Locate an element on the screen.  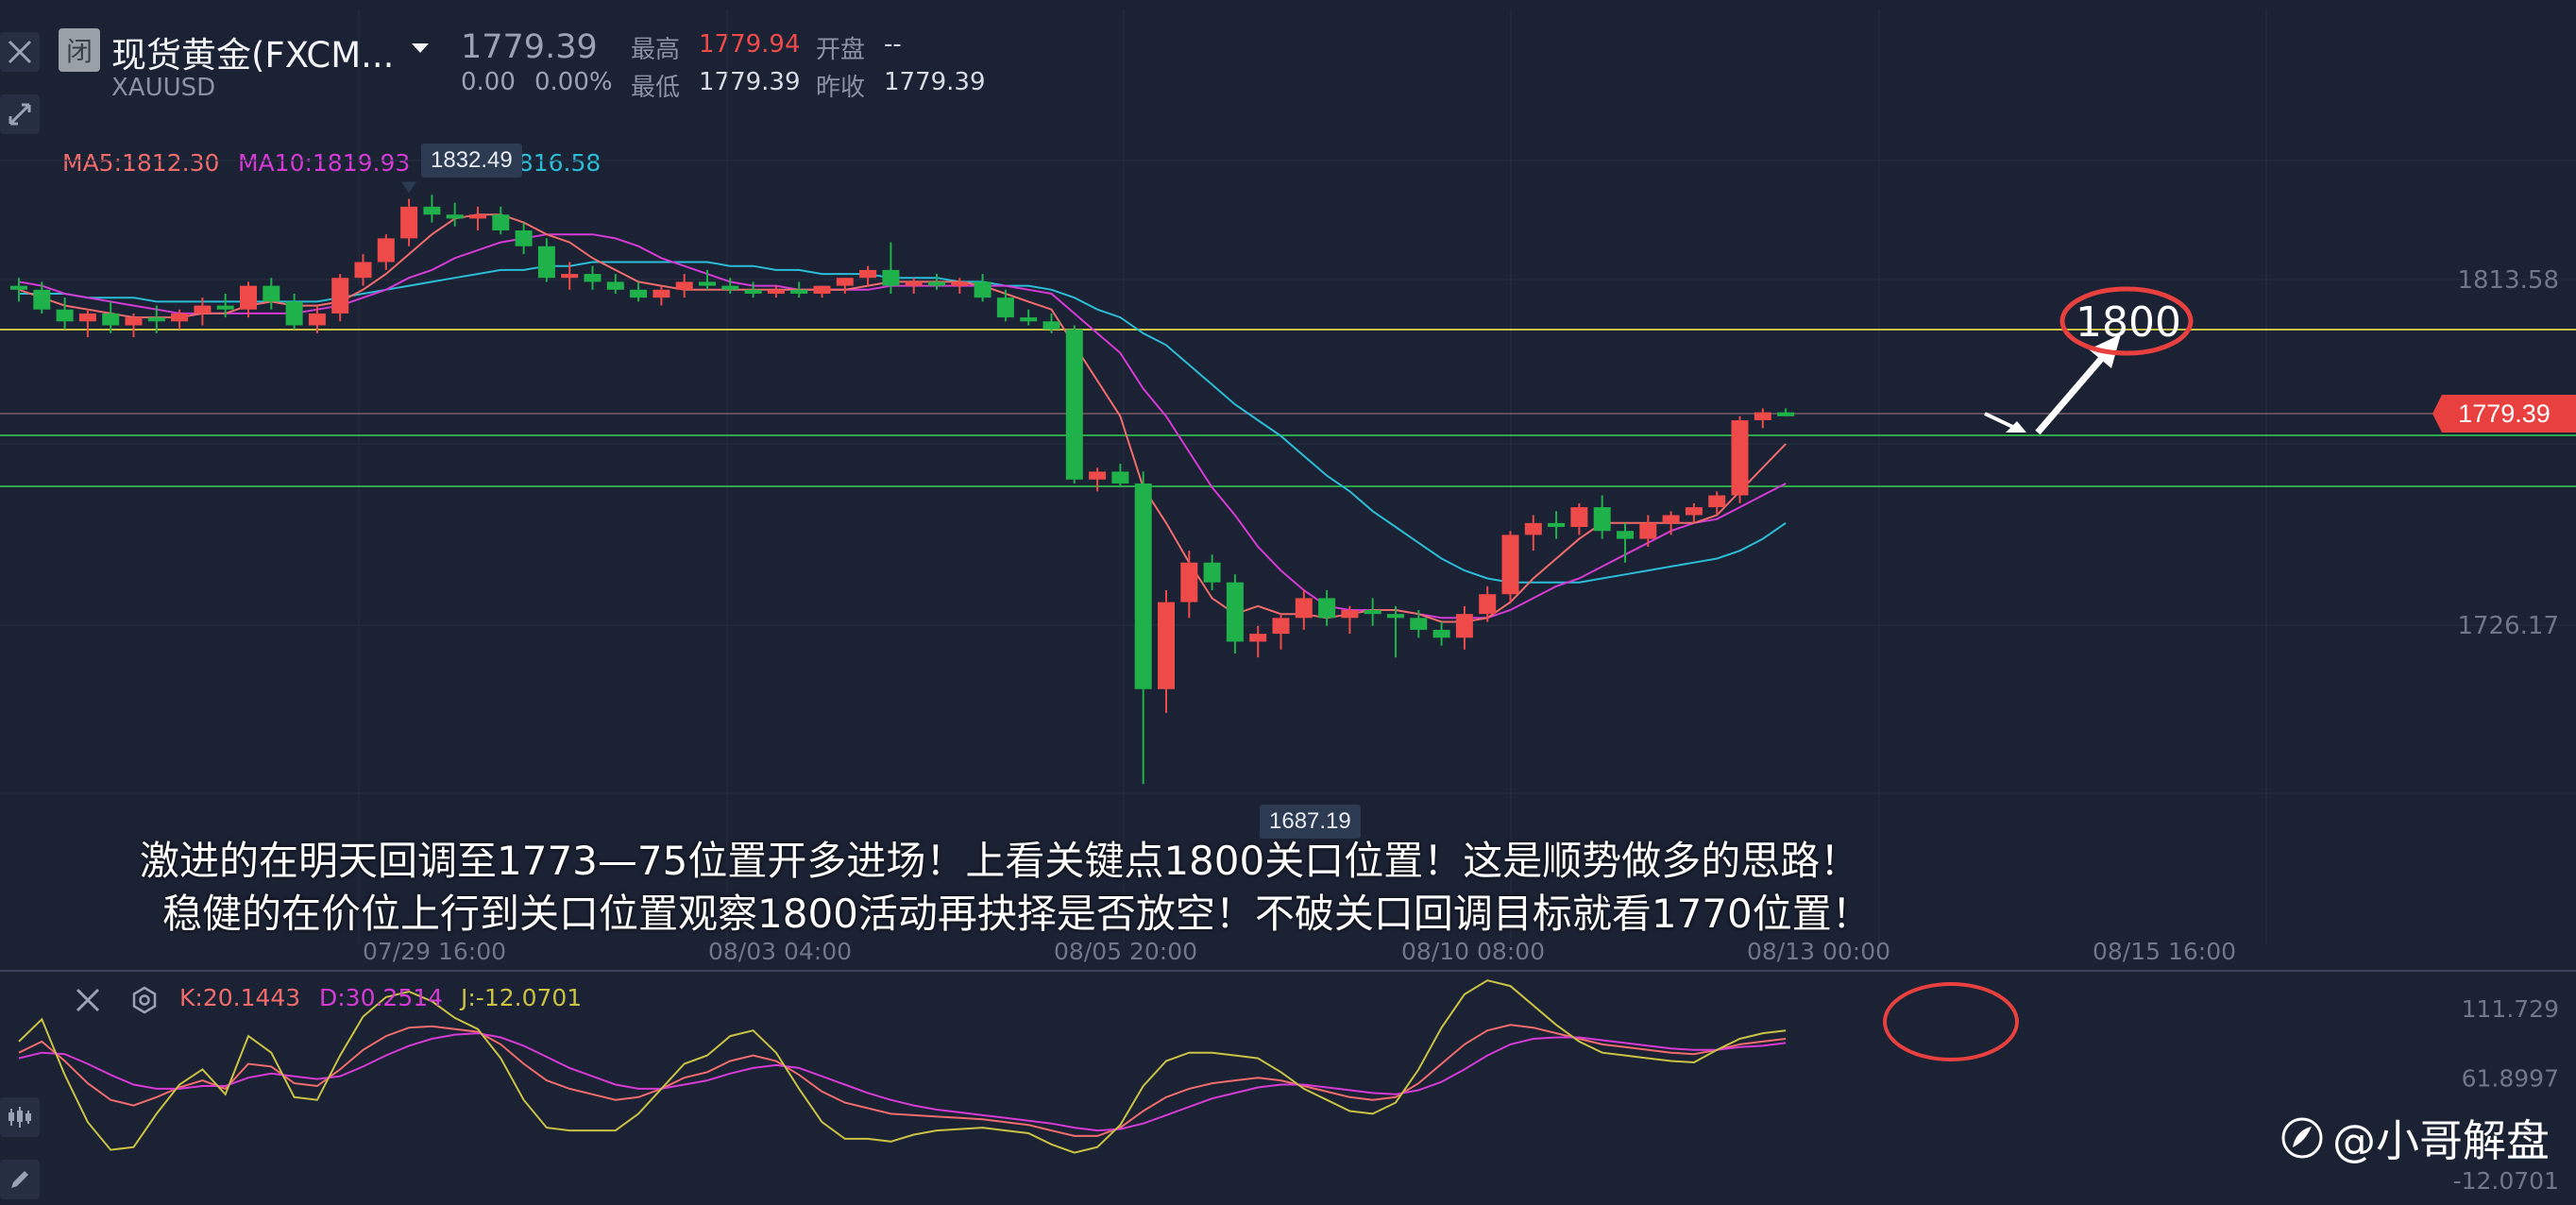
target-label: 1800 is located at coordinates (2128, 323).